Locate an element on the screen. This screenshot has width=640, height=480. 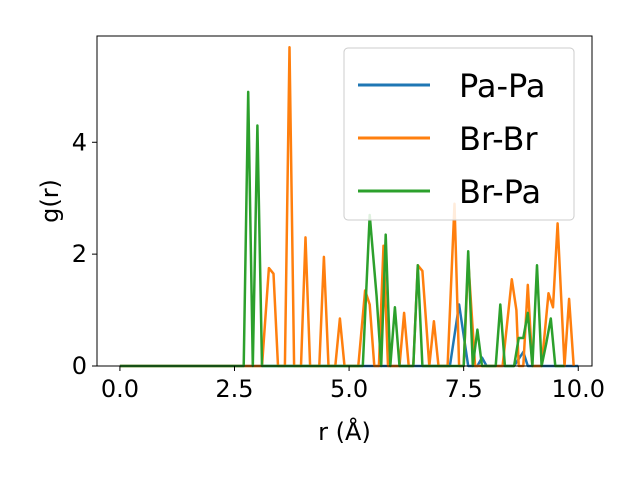
y-tick-label: 4 is located at coordinates (79, 142).